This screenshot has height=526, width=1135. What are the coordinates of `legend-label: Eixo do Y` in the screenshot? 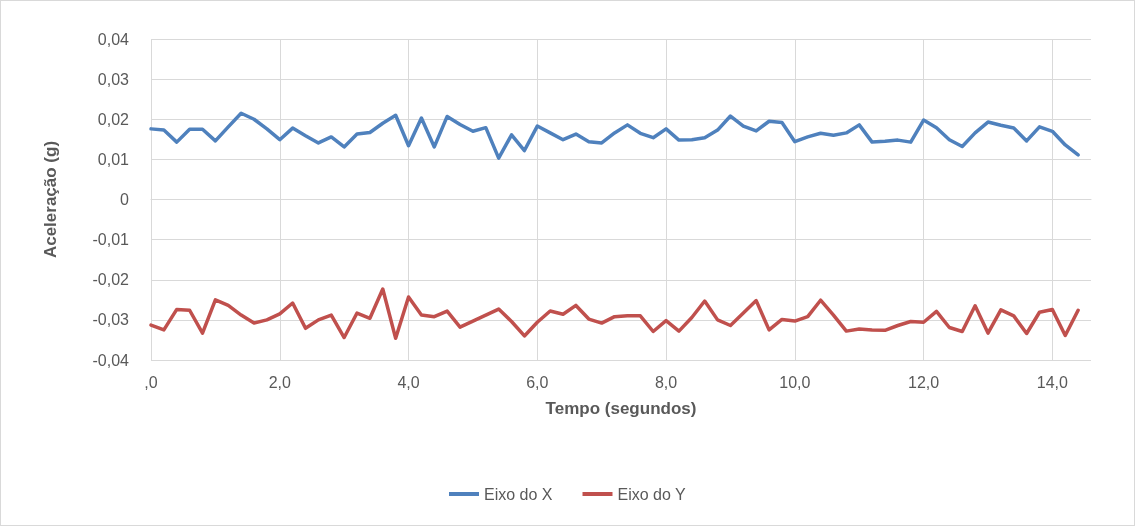 It's located at (652, 494).